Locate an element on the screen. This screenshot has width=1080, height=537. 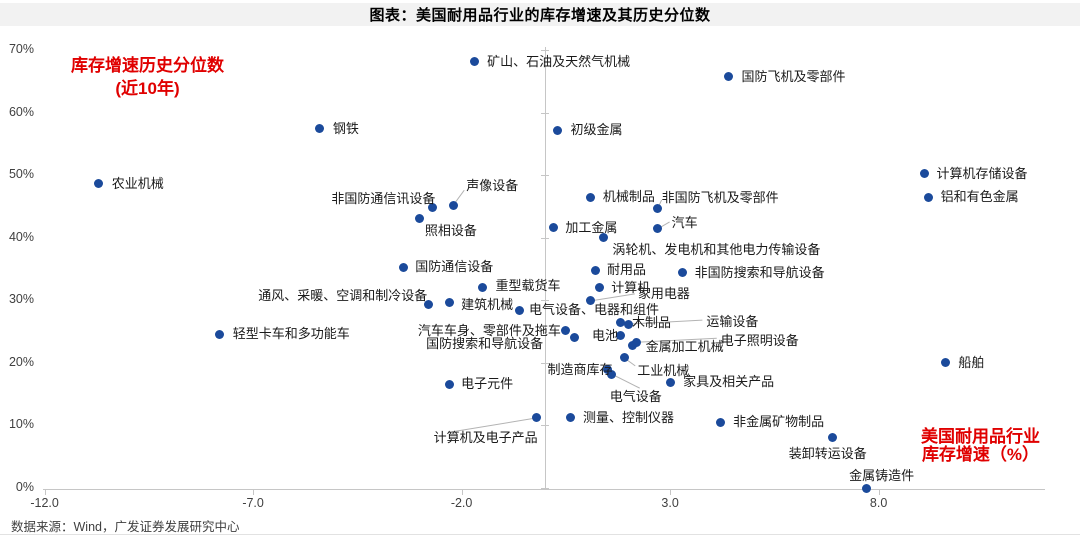
point-label: 计算机 is located at coordinates (631, 287).